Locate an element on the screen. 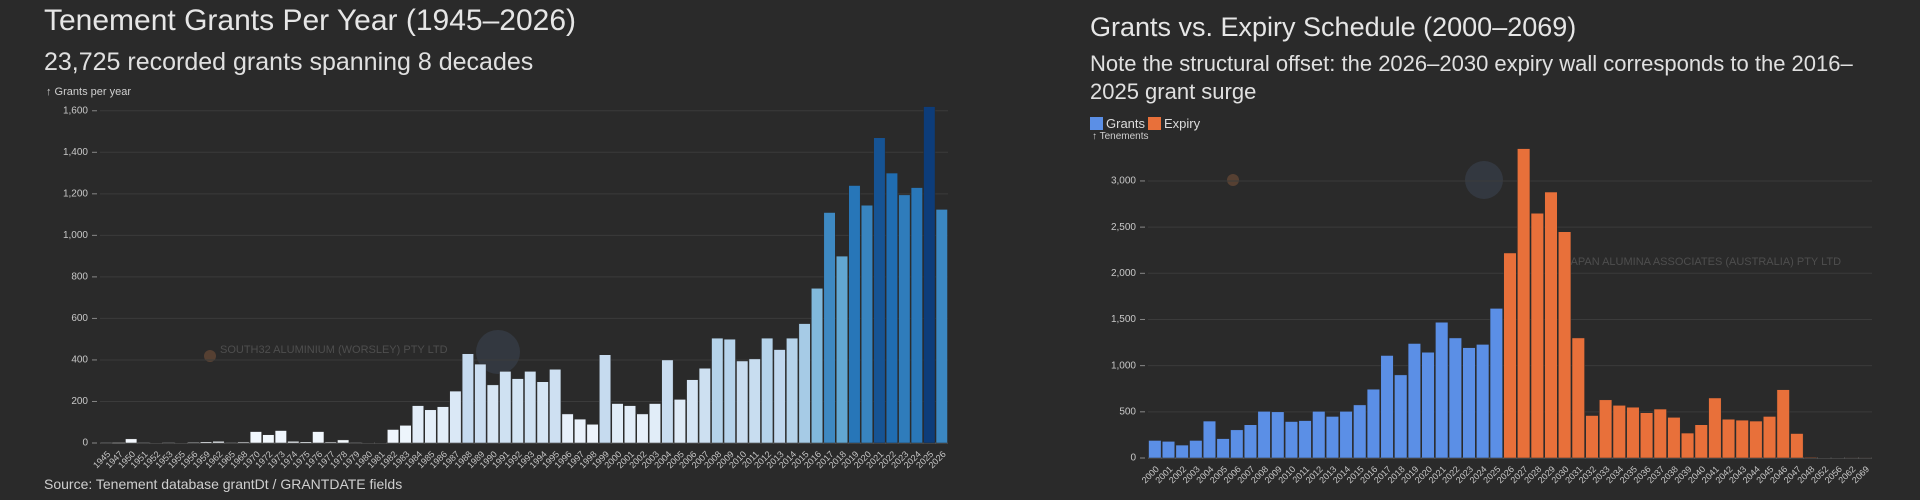 The image size is (1920, 500). chart-title: Grants vs. Expiry Schedule (2000–2069) is located at coordinates (1333, 27).